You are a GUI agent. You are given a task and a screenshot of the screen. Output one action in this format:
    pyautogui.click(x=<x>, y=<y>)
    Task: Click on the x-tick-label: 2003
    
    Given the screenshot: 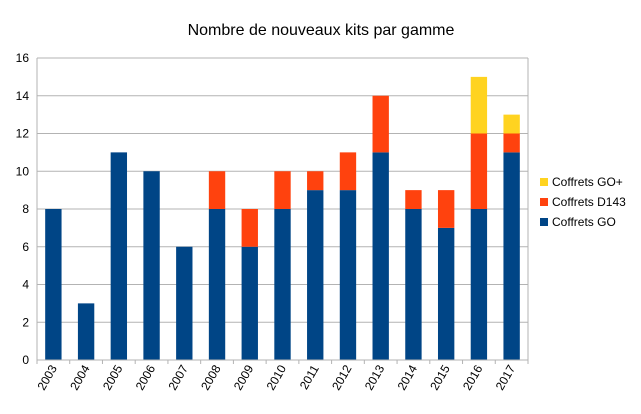 What is the action you would take?
    pyautogui.click(x=47, y=377)
    